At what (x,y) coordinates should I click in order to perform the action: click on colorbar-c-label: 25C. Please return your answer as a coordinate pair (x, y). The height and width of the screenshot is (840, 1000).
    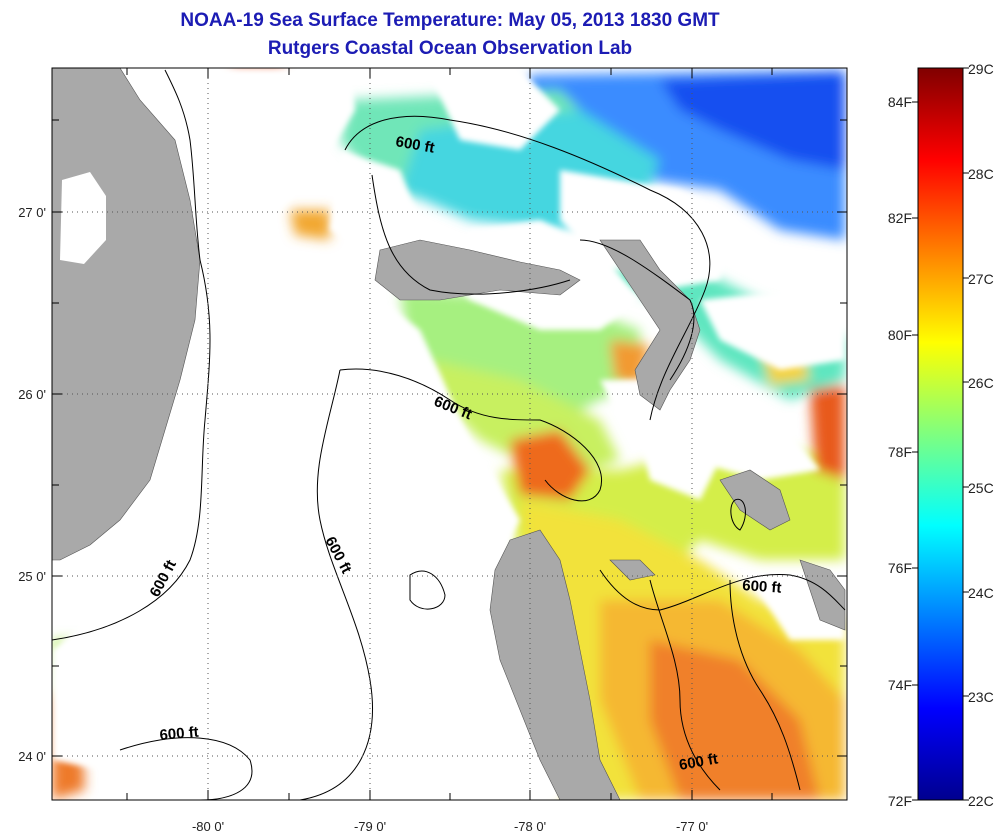
    Looking at the image, I should click on (981, 488).